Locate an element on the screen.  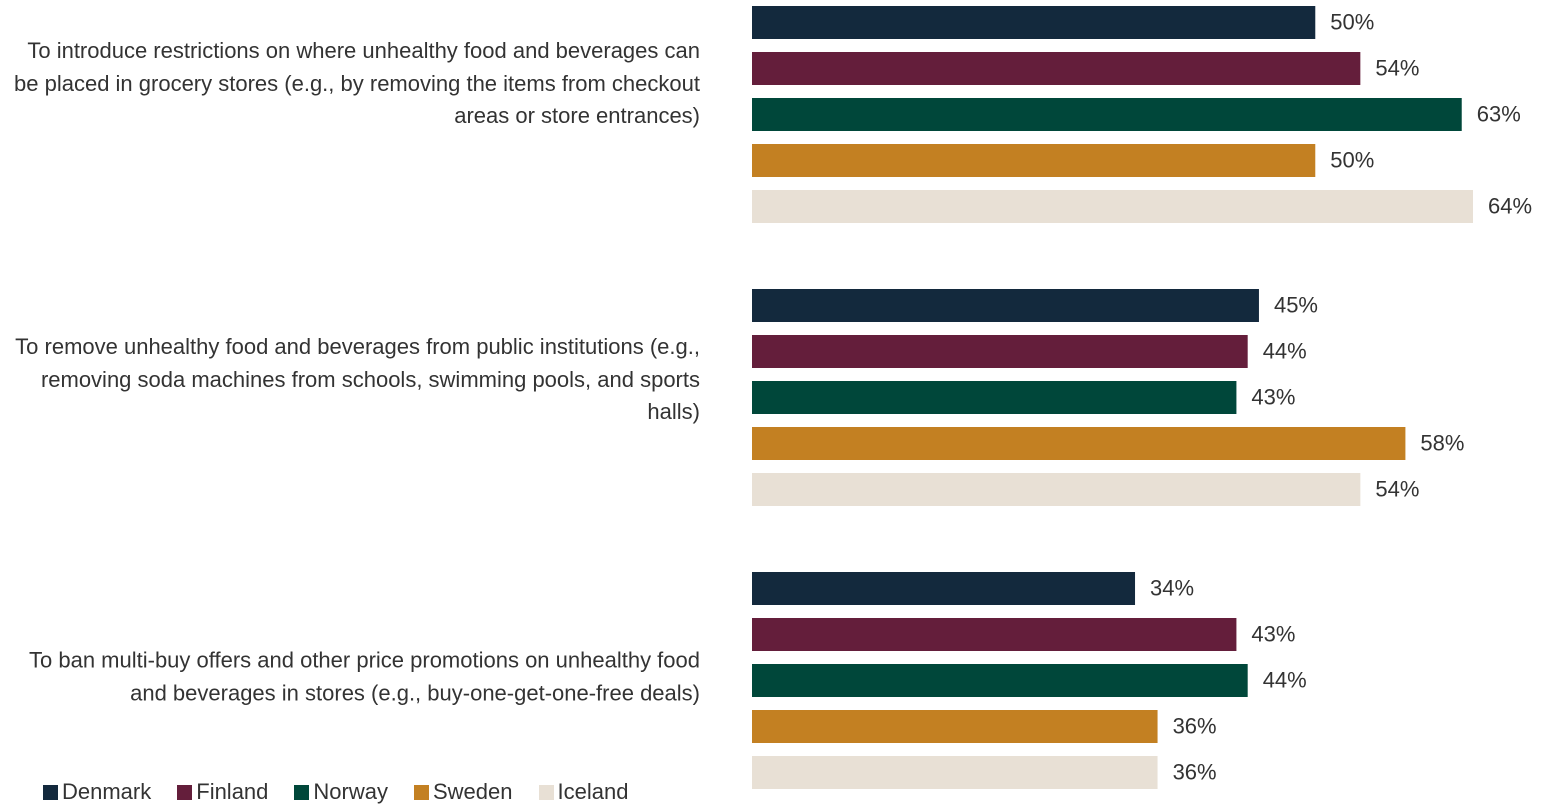
legend-item: Denmark is located at coordinates (97, 792).